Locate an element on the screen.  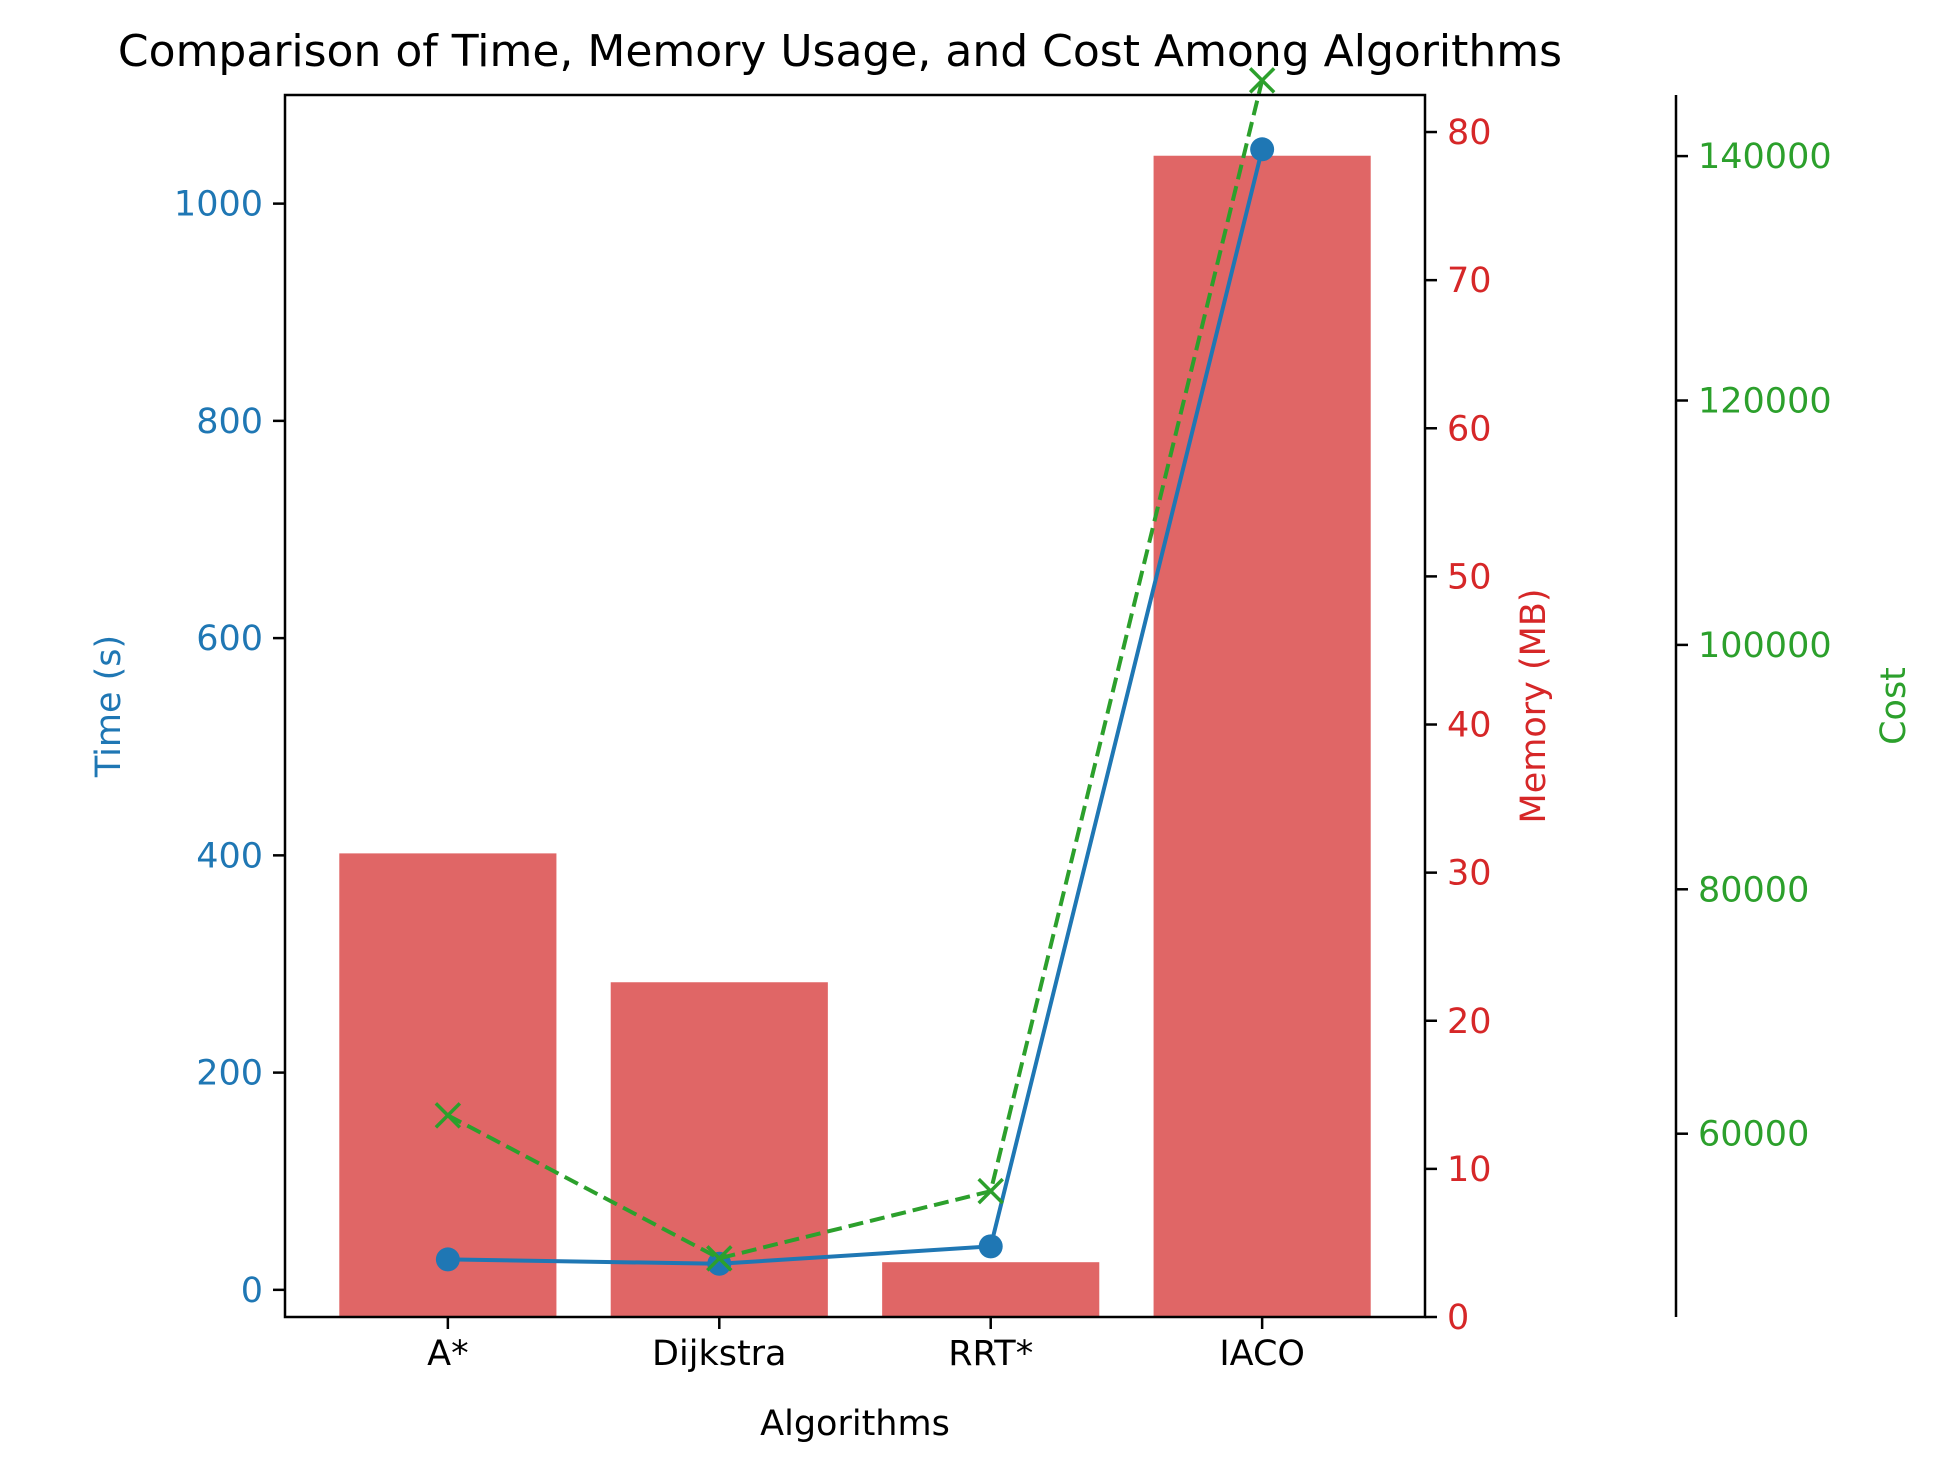
time-tick-label: 600 is located at coordinates (229, 639).